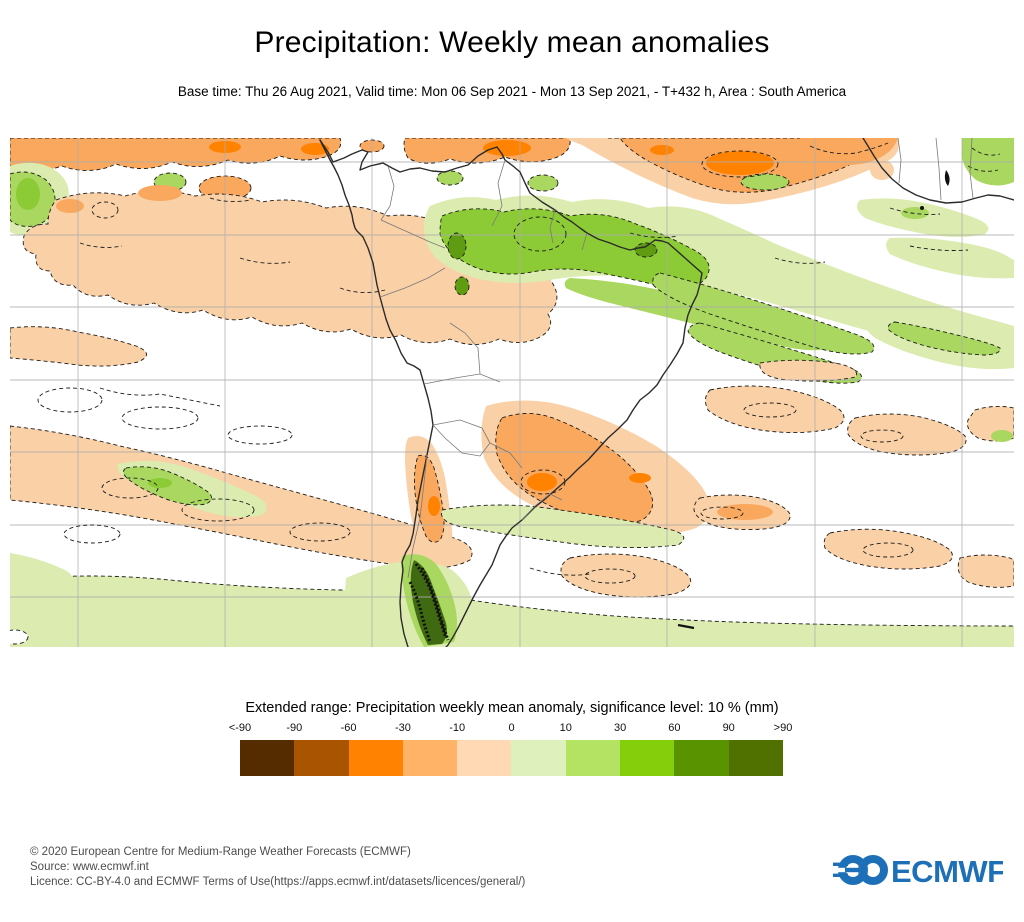 This screenshot has width=1024, height=922. Describe the element at coordinates (947, 871) in the screenshot. I see `ecmwf-logo-text: ECMWF` at that location.